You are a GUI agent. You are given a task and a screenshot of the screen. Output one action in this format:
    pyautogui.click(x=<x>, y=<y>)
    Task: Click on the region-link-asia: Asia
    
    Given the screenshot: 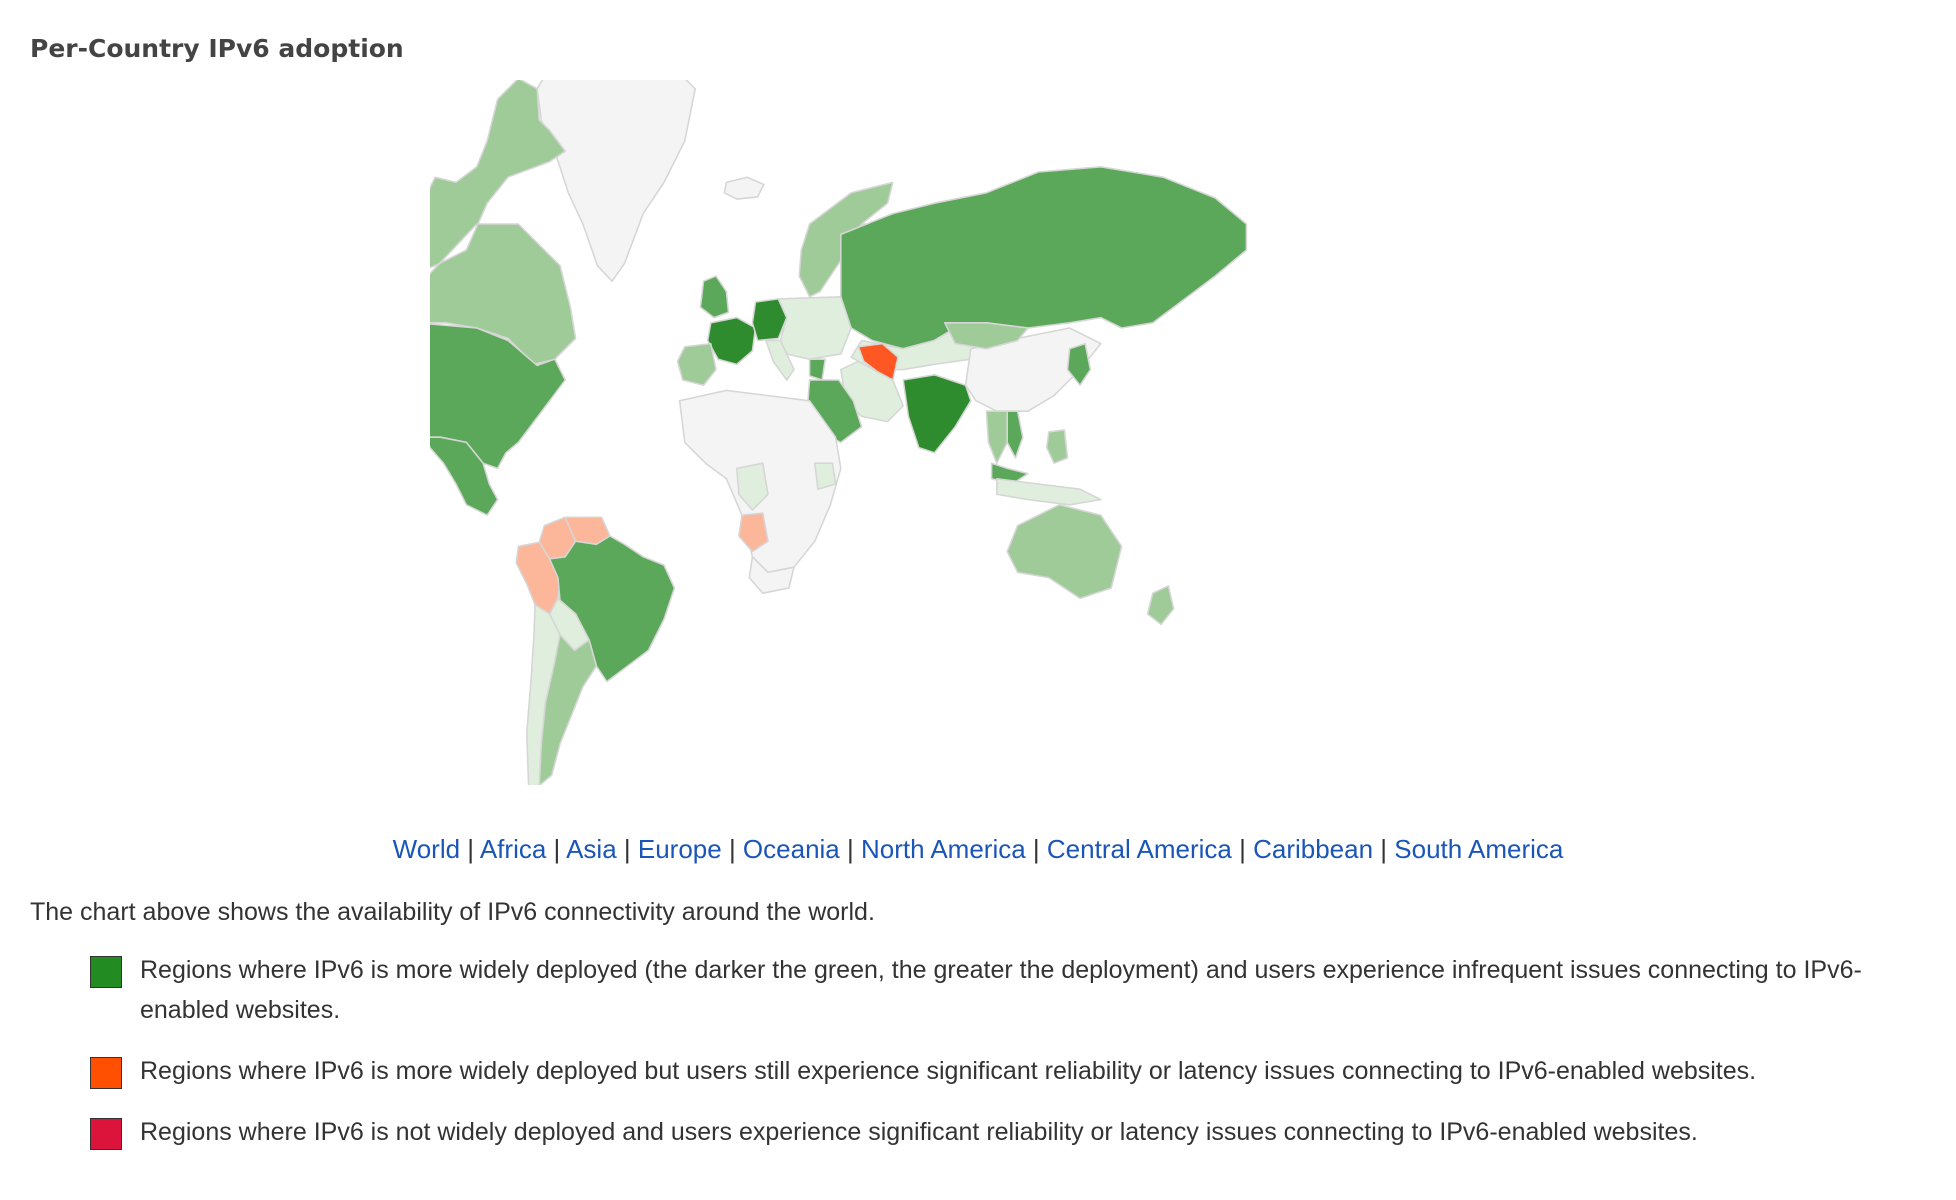 What is the action you would take?
    pyautogui.click(x=591, y=849)
    